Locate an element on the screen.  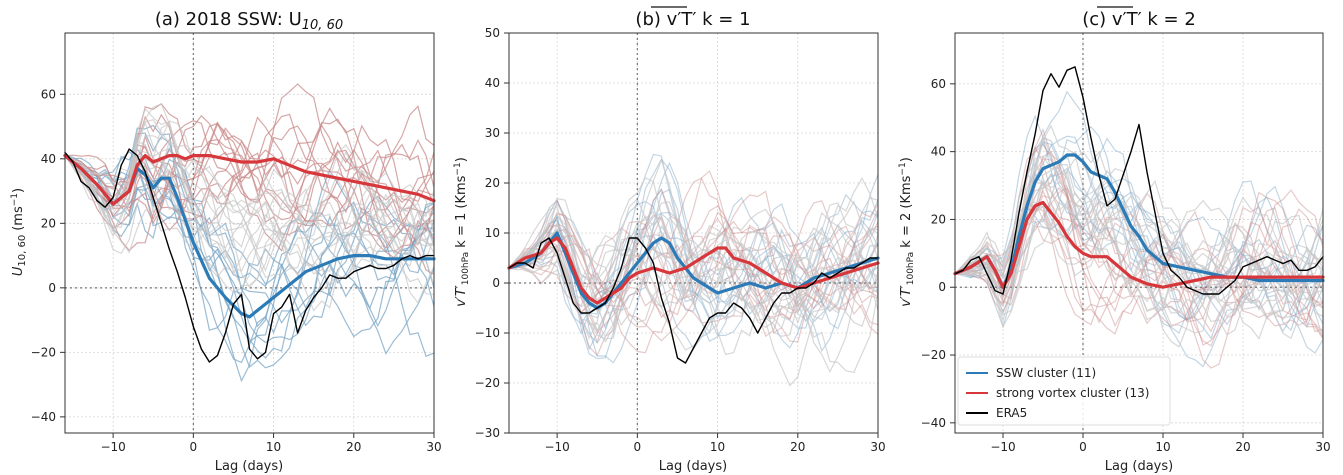
legend-label-strong: strong vortex cluster (13) is located at coordinates (1072, 393).